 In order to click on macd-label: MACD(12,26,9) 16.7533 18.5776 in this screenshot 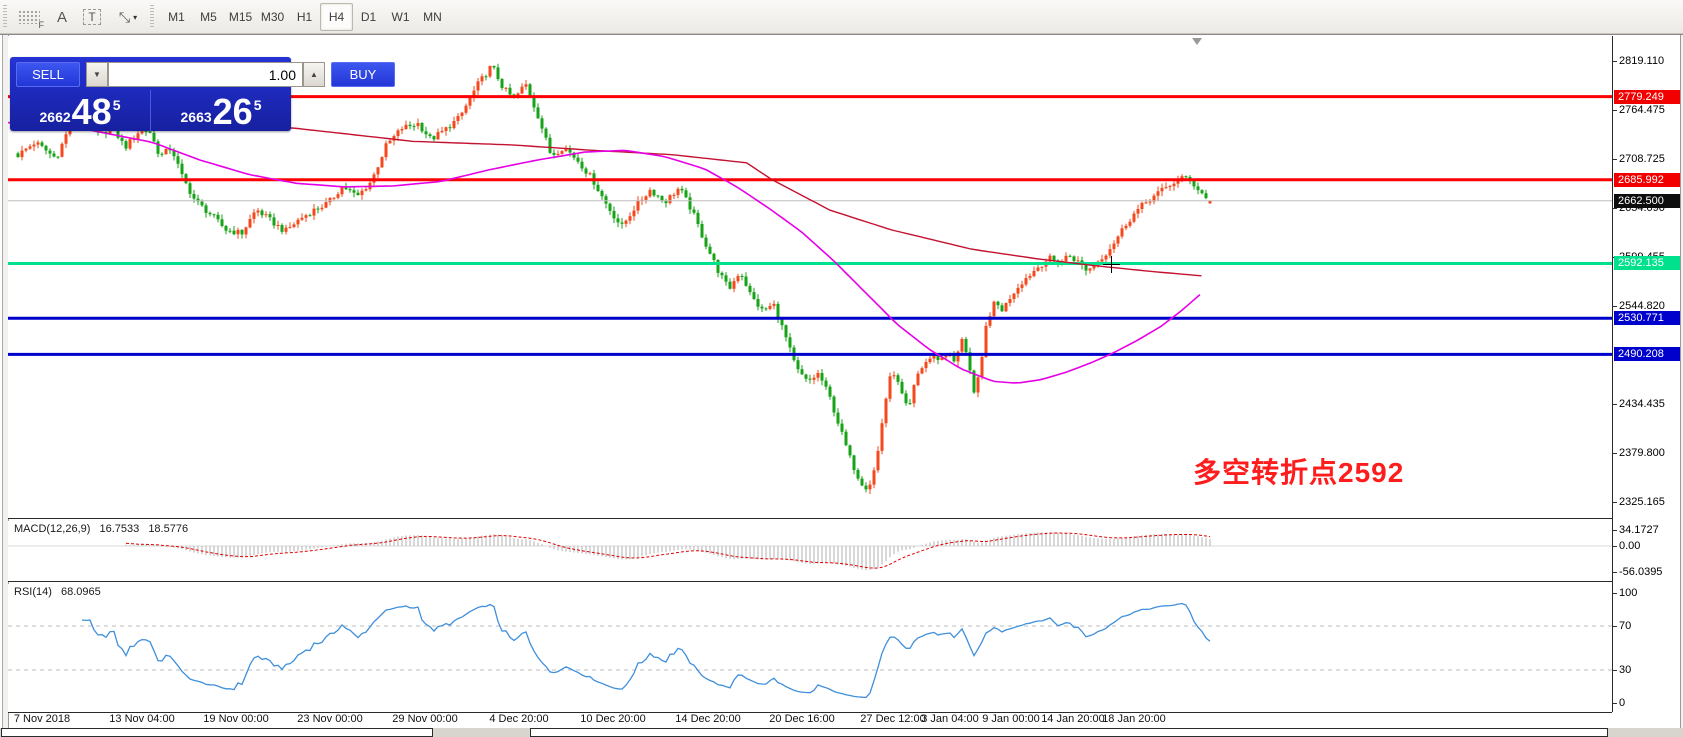, I will do `click(101, 529)`.